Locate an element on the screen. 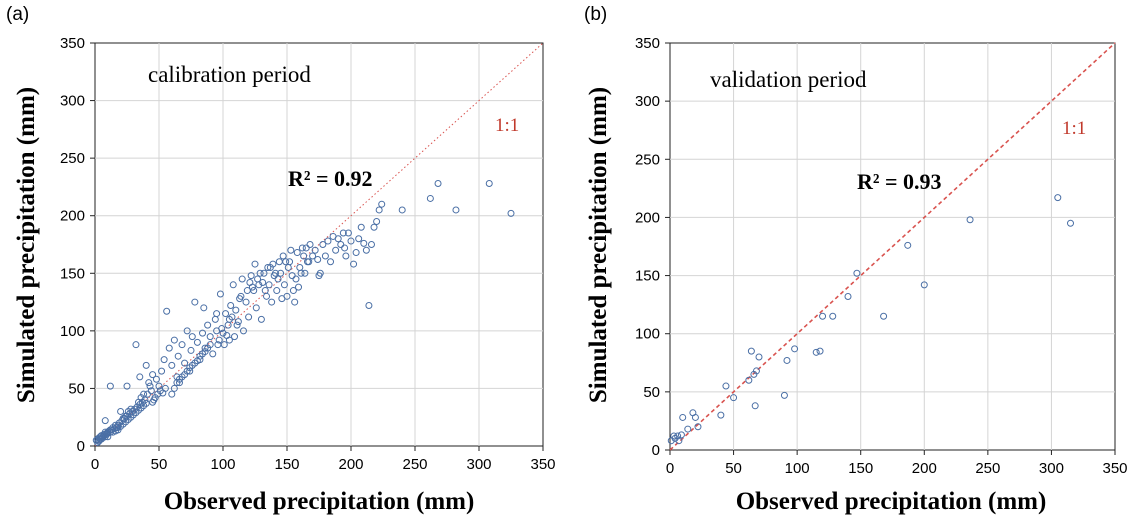 Image resolution: width=1131 pixels, height=522 pixels. y-tick-label: 100 is located at coordinates (647, 334).